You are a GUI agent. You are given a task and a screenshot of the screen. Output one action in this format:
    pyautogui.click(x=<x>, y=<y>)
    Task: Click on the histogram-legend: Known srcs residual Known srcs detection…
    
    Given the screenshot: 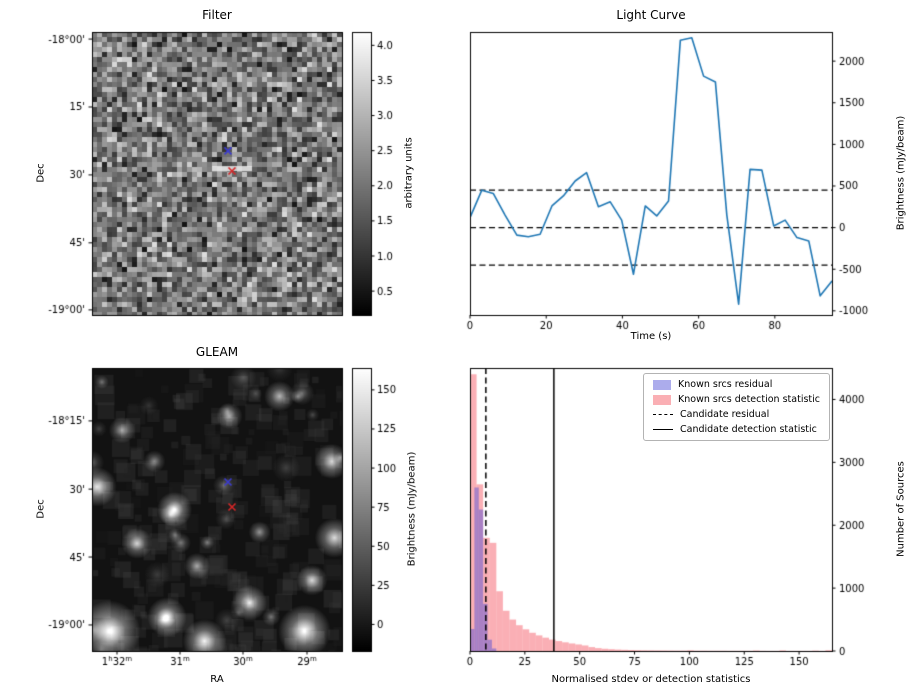 What is the action you would take?
    pyautogui.click(x=736, y=407)
    